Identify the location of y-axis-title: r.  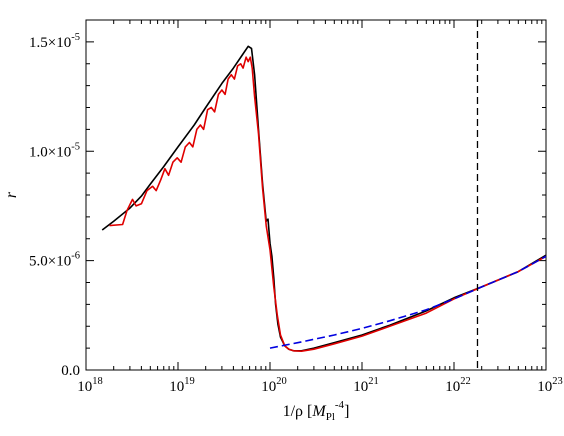
(11, 194).